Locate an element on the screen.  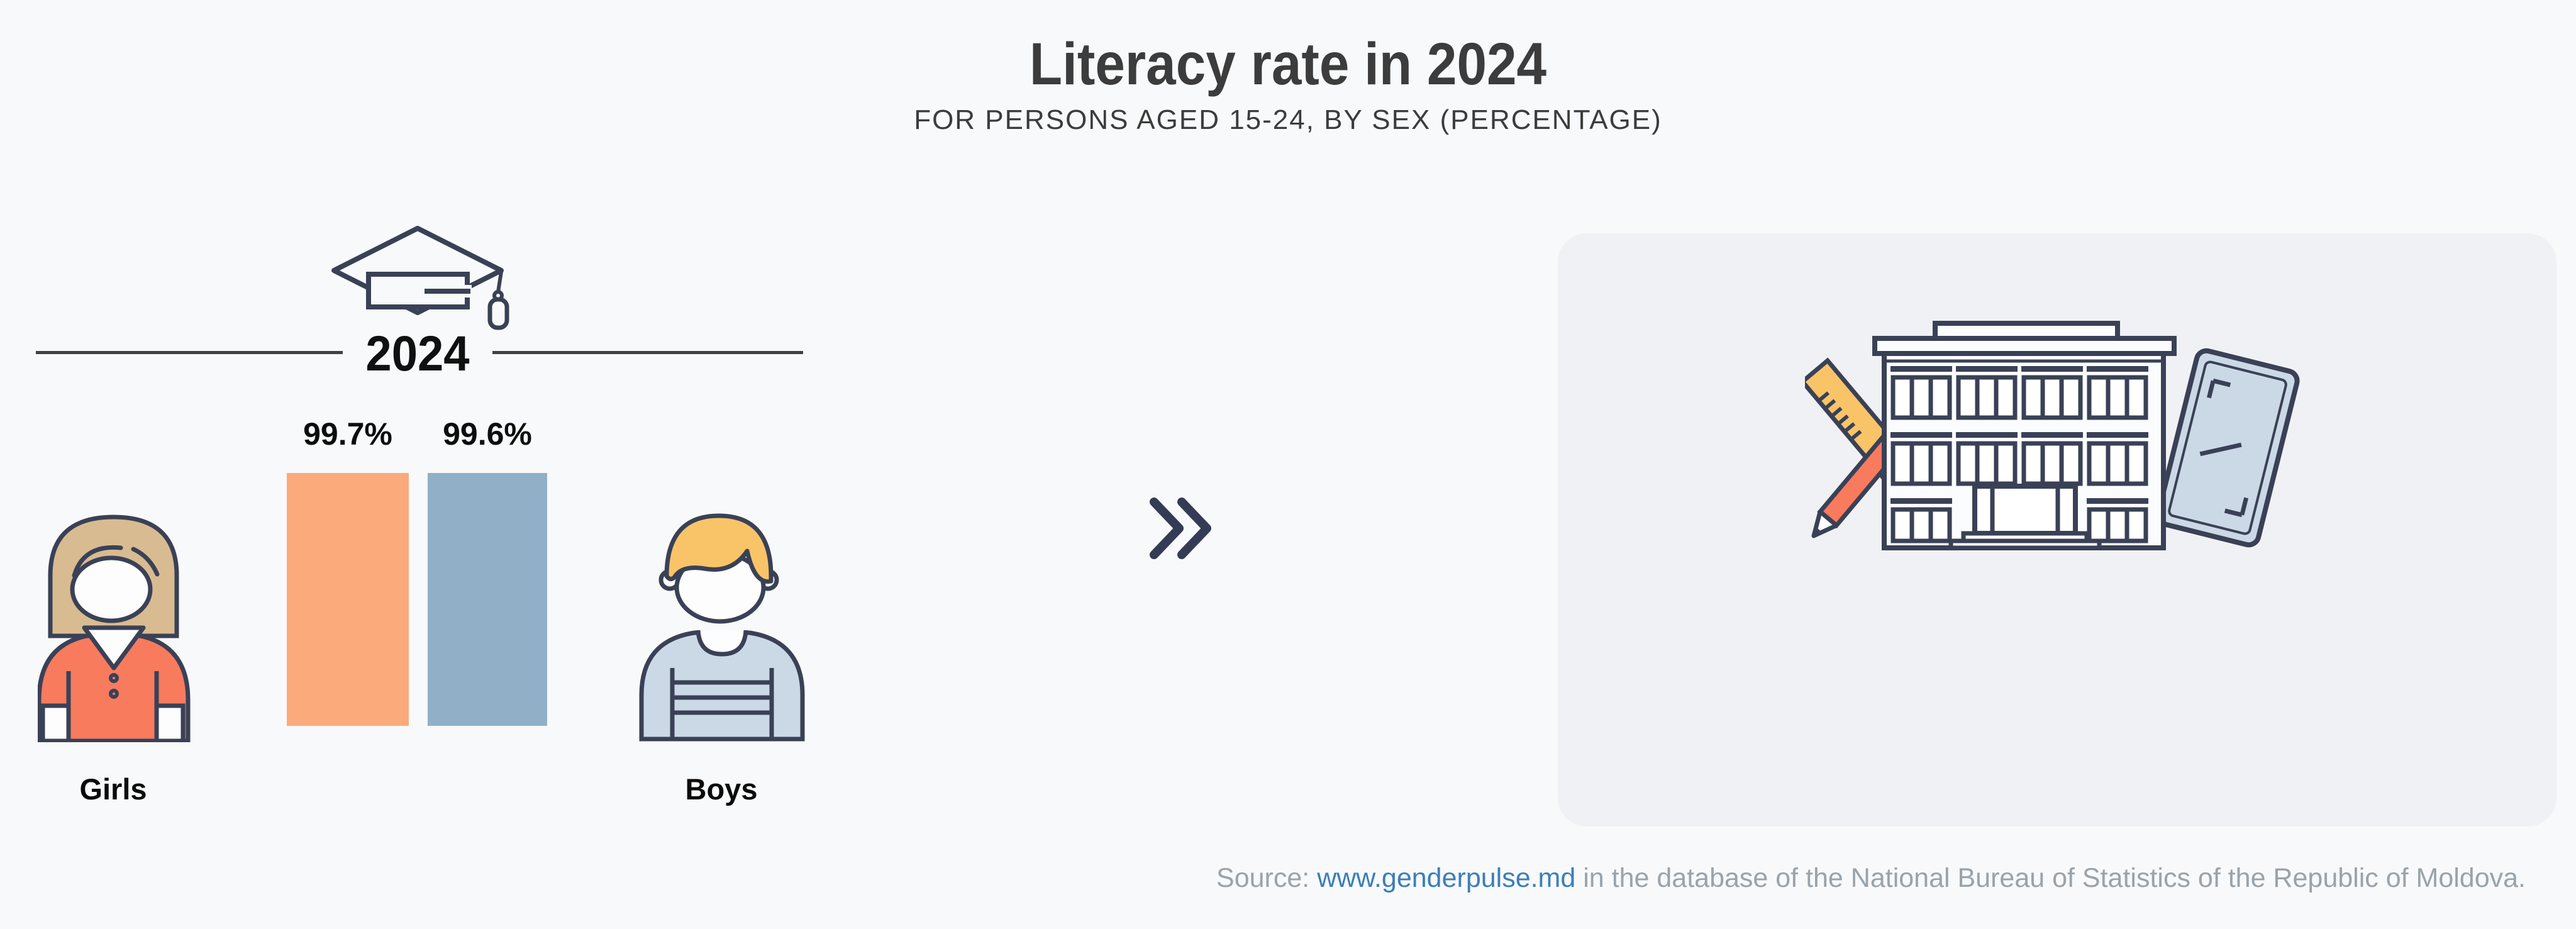
divider-line-left is located at coordinates (189, 352).